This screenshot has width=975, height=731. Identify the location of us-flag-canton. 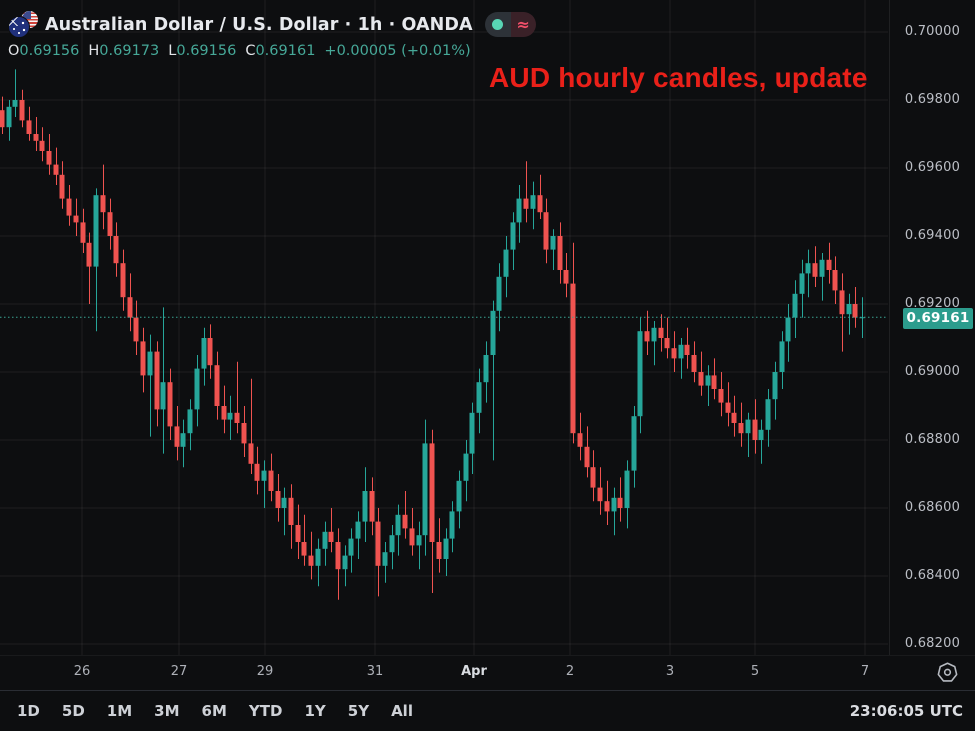
(26, 15).